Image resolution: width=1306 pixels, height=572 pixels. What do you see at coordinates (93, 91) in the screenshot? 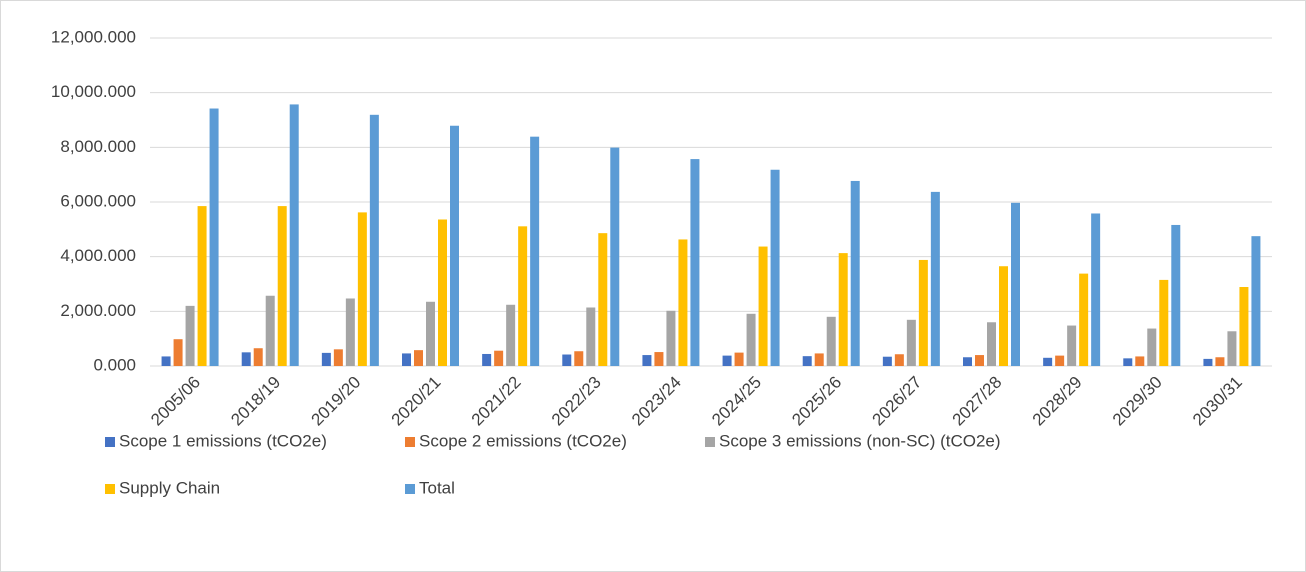
I see `y-tick-label: 10,000.000` at bounding box center [93, 91].